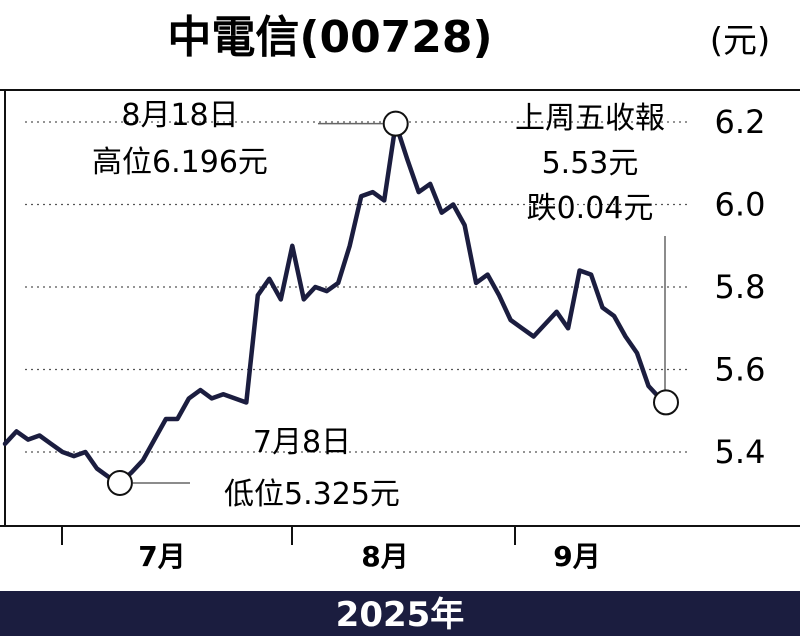 The height and width of the screenshot is (636, 800). What do you see at coordinates (384, 556) in the screenshot?
I see `x-tick-label: 8月` at bounding box center [384, 556].